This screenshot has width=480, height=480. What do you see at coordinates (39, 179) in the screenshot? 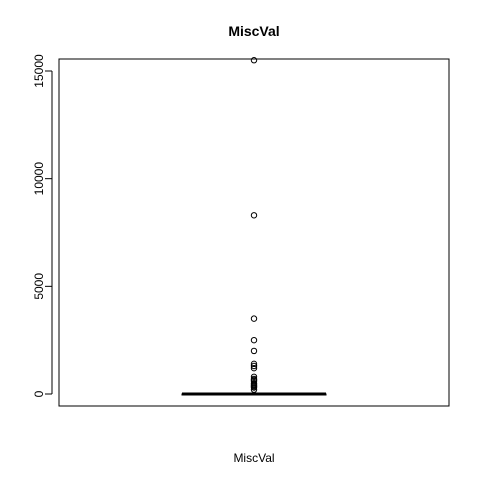
I see `y-axis-tick-label: 10000` at bounding box center [39, 179].